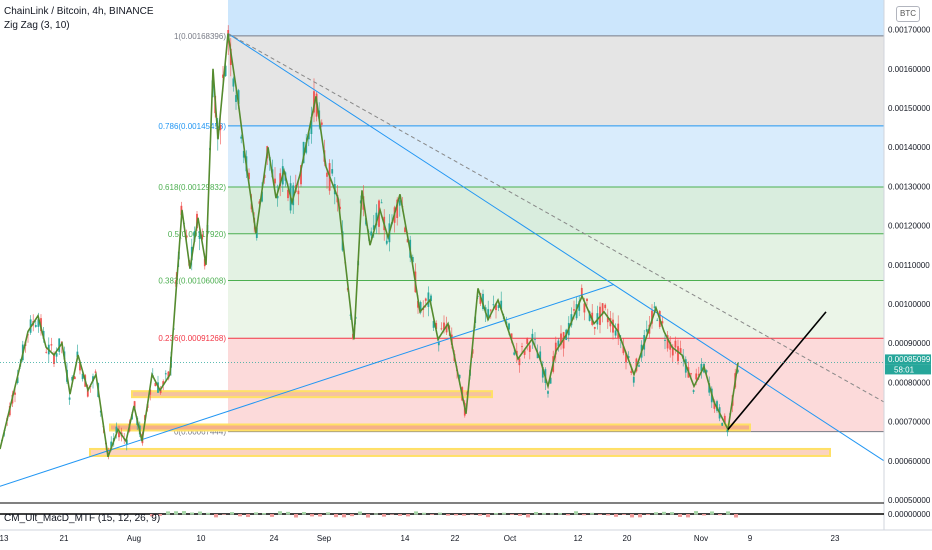  I want to click on fib-level-label: 0(0.00067444), so click(200, 432).